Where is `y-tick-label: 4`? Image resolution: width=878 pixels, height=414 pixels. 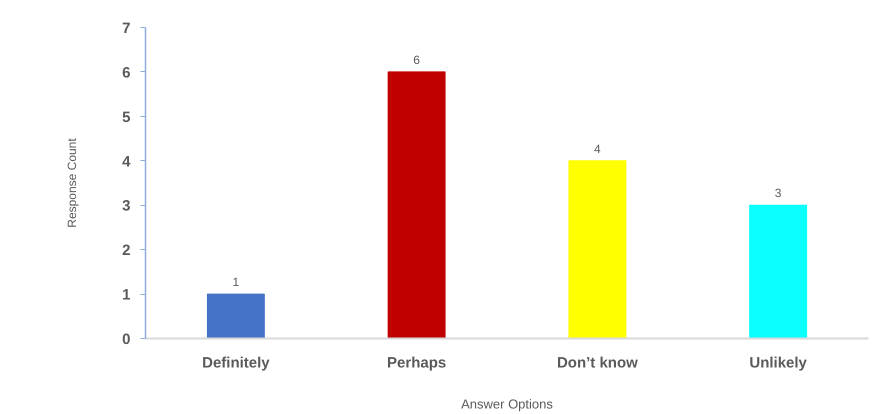
y-tick-label: 4 is located at coordinates (127, 161).